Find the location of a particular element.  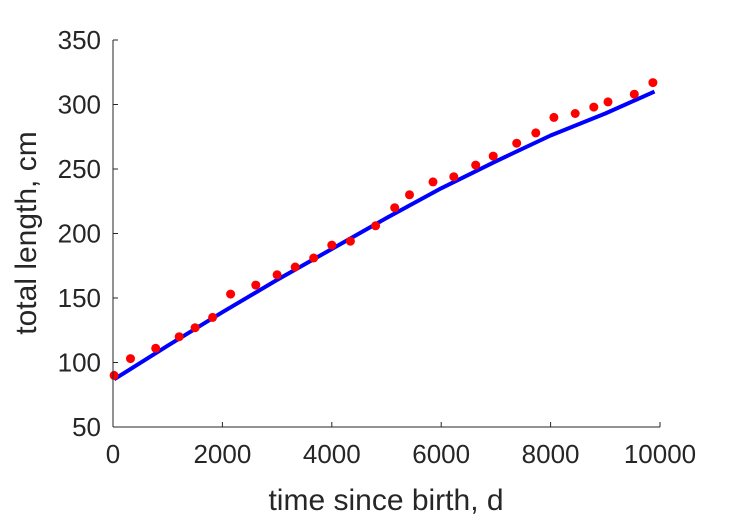

y-tick-label: 50 is located at coordinates (86, 427).